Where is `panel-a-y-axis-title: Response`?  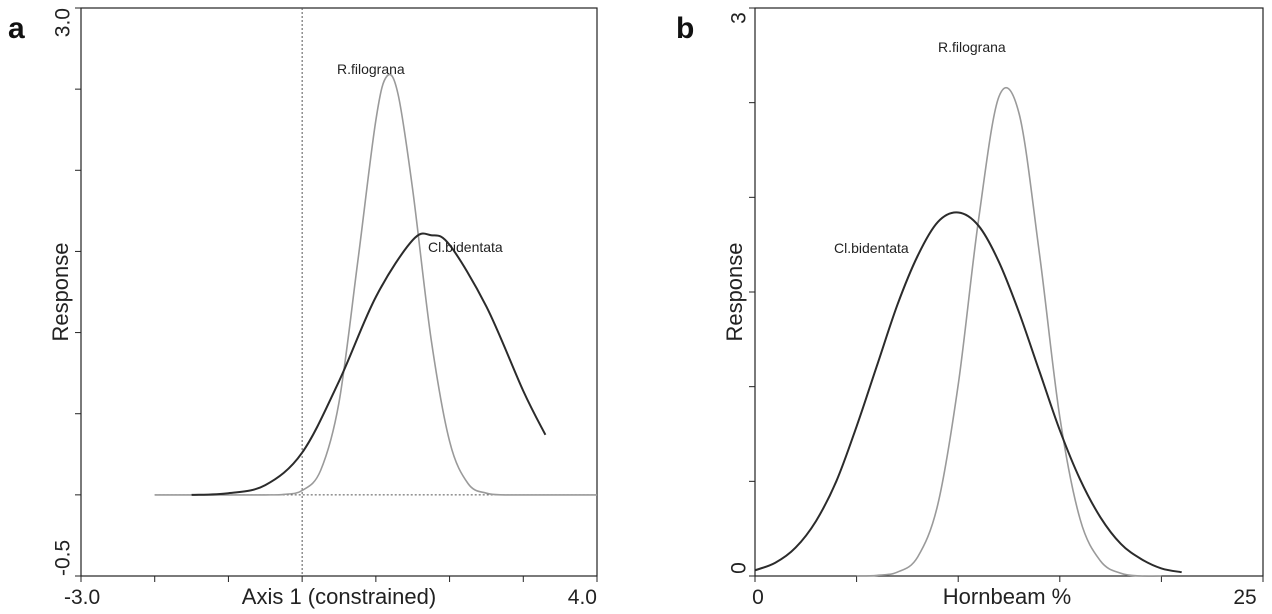
panel-a-y-axis-title: Response is located at coordinates (60, 291).